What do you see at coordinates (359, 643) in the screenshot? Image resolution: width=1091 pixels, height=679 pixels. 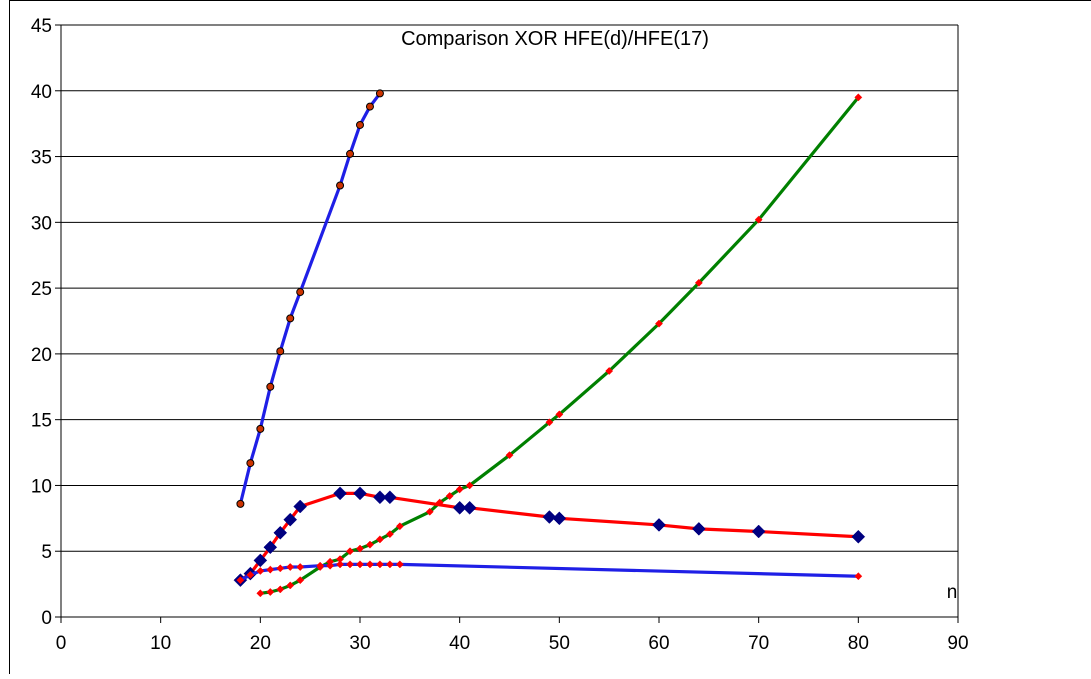 I see `x-tick-label: 30` at bounding box center [359, 643].